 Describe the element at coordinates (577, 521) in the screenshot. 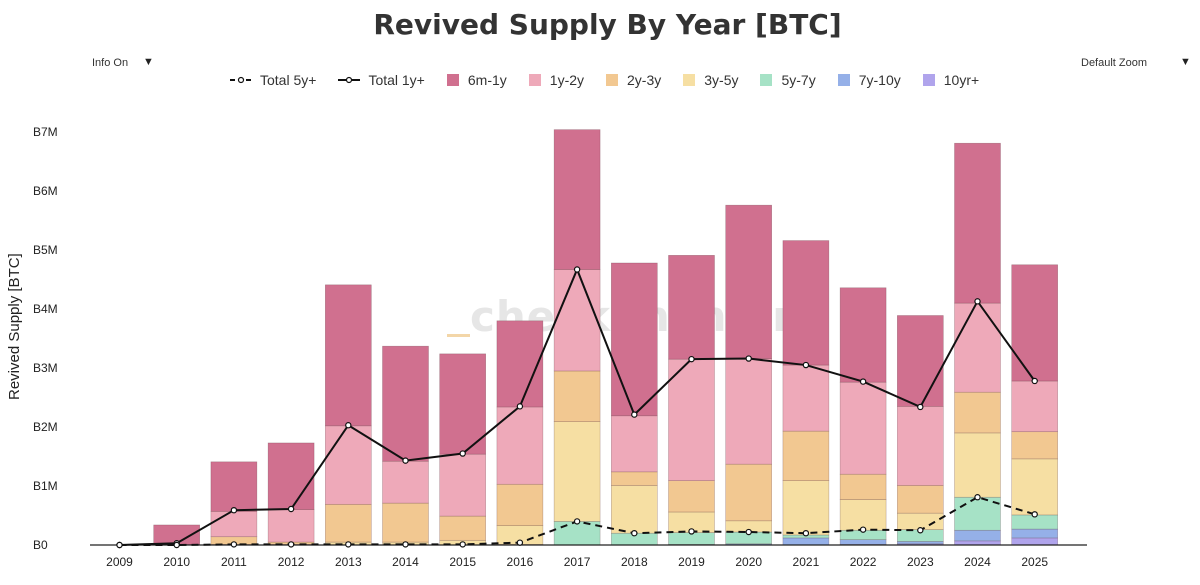

I see `point-total-5y-2017` at that location.